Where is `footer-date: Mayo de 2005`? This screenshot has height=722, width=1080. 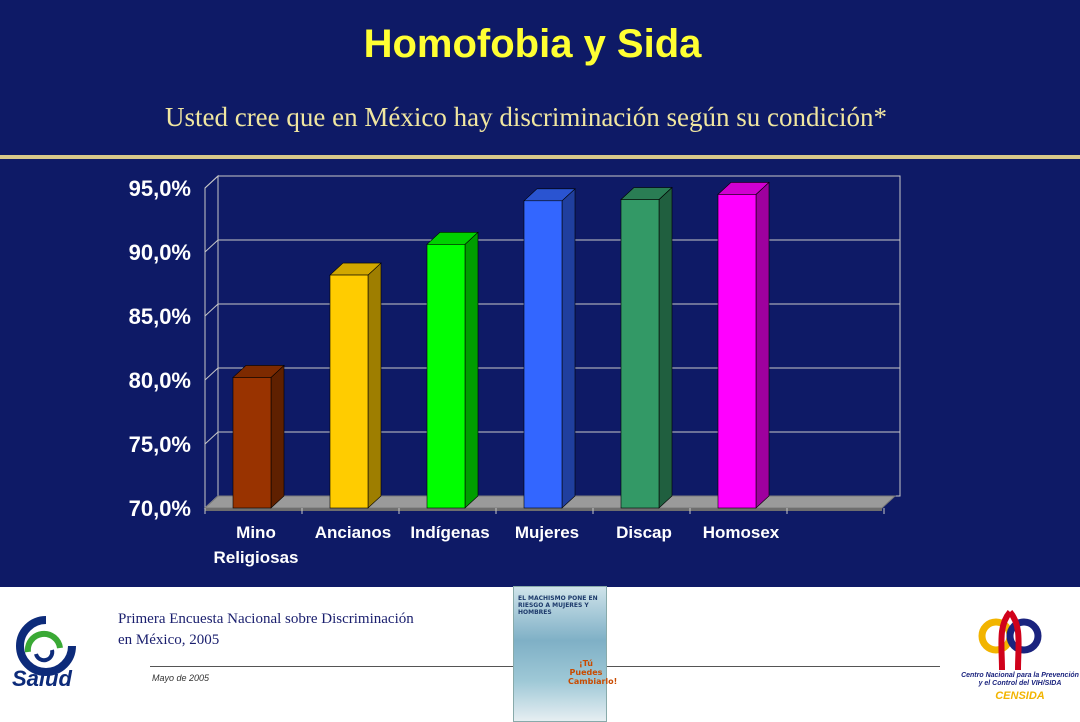 footer-date: Mayo de 2005 is located at coordinates (181, 678).